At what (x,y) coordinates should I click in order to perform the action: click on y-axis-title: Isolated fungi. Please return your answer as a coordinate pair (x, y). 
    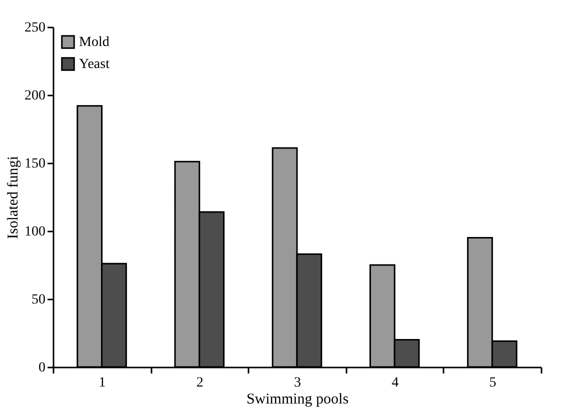
    Looking at the image, I should click on (14, 197).